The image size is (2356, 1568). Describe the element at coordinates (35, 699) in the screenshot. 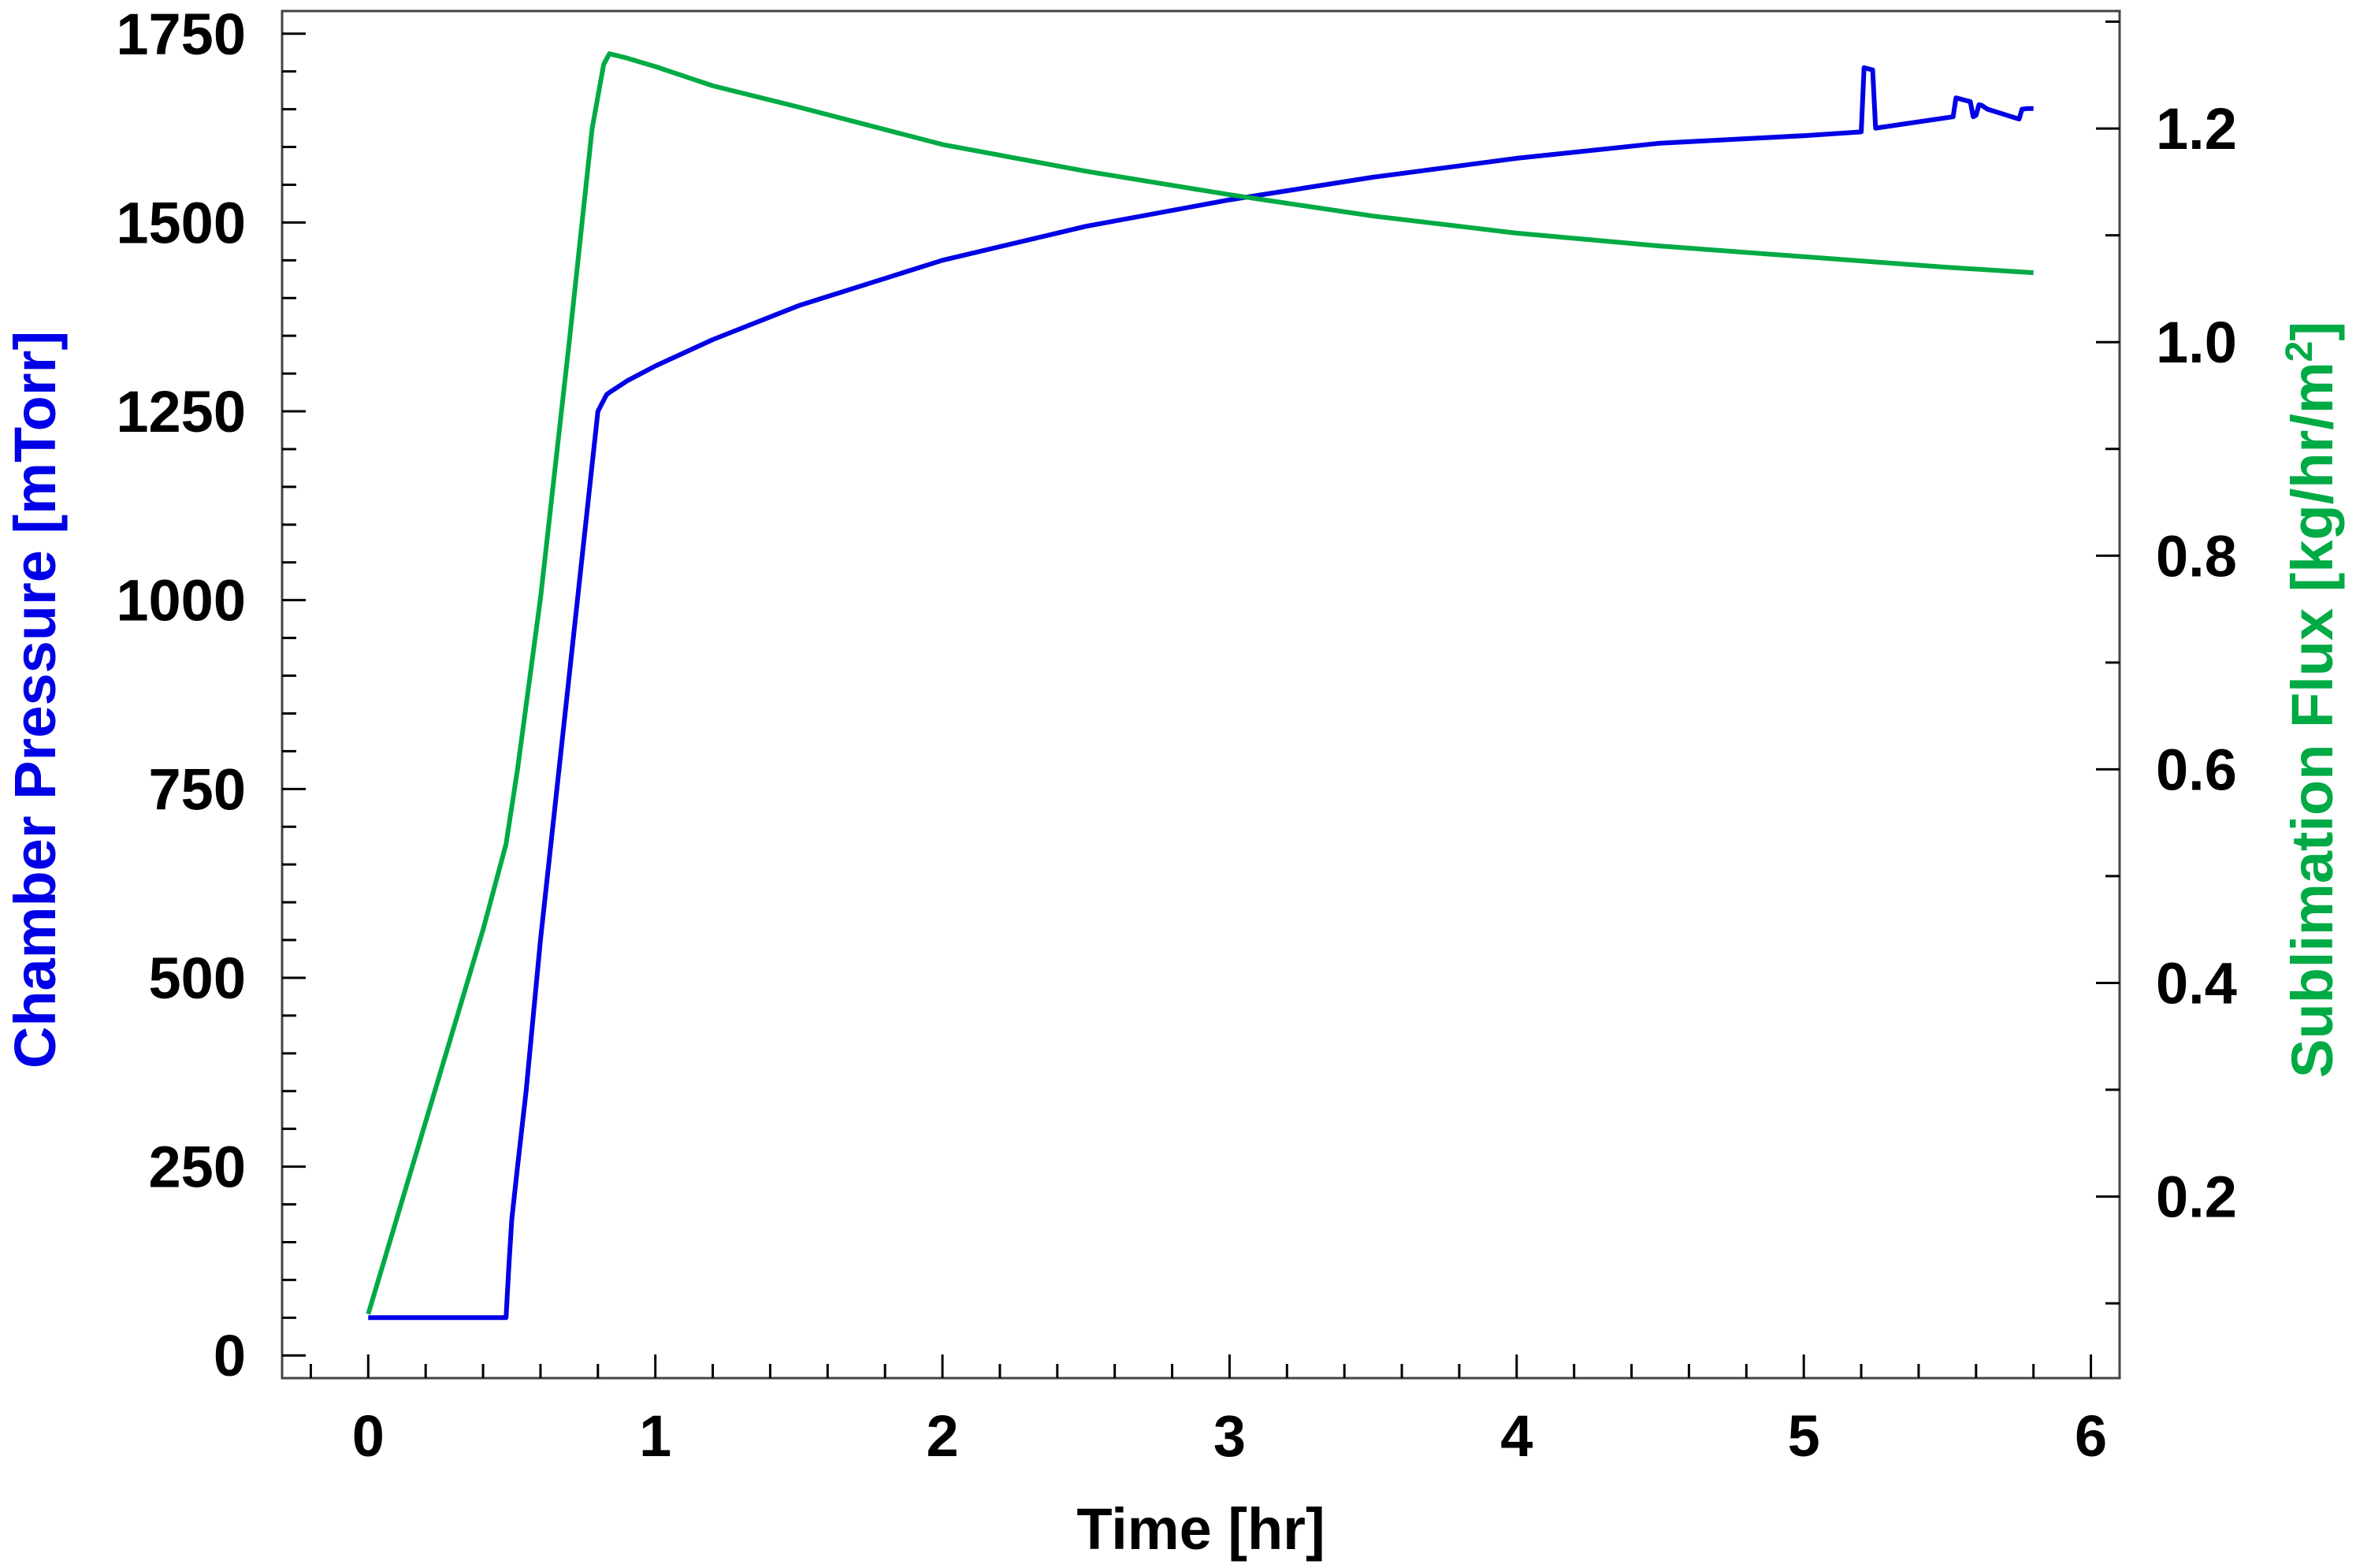

I see `y-axis-title: Chamber Pressure [mTorr]` at that location.